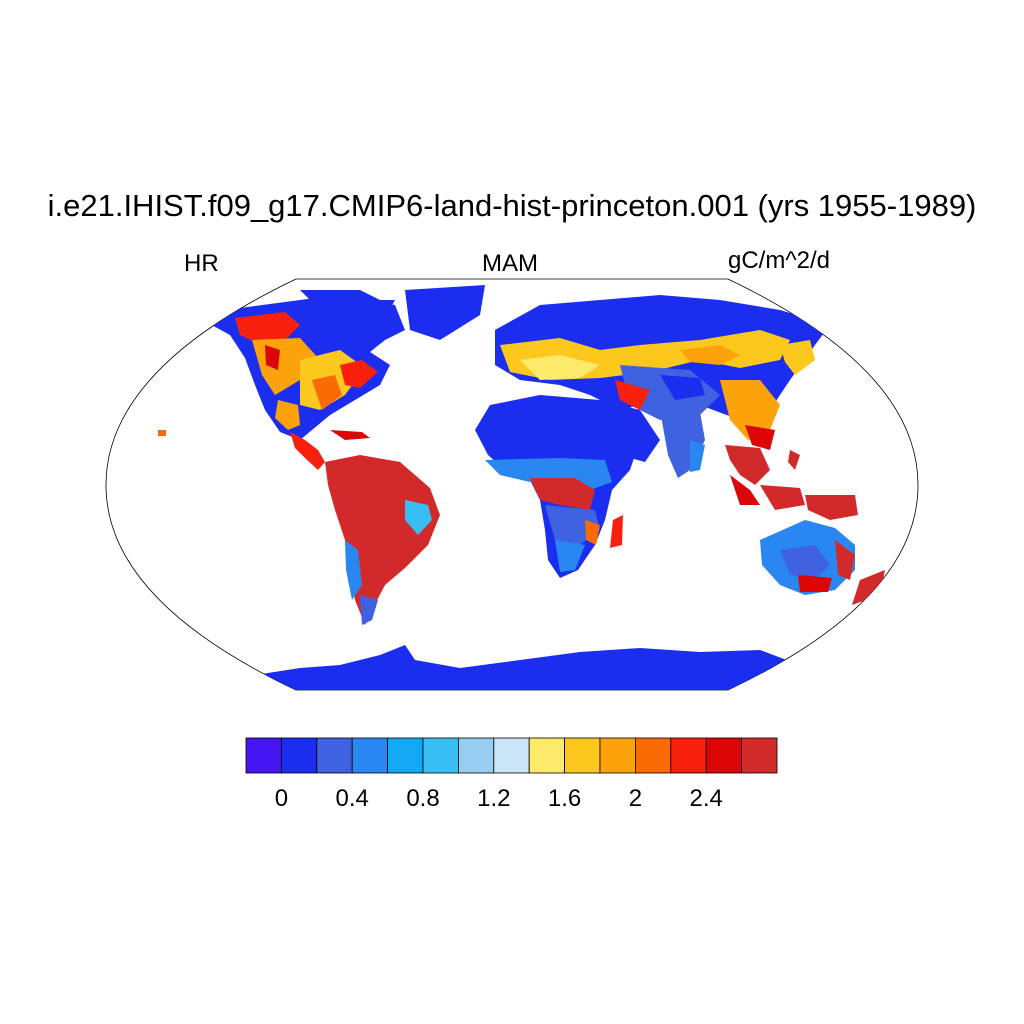 The height and width of the screenshot is (1024, 1024). Describe the element at coordinates (822, 562) in the screenshot. I see `australia` at that location.